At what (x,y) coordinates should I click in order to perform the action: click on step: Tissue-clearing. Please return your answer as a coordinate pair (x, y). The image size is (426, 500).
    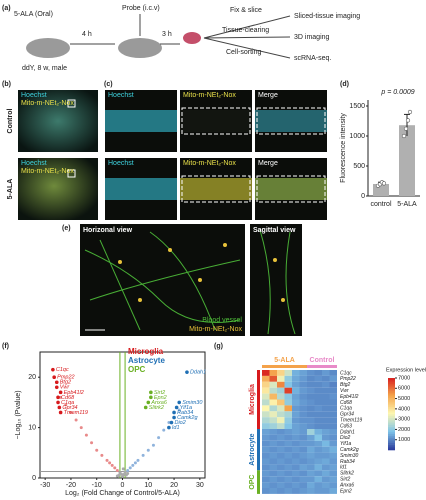
    Looking at the image, I should click on (245, 30).